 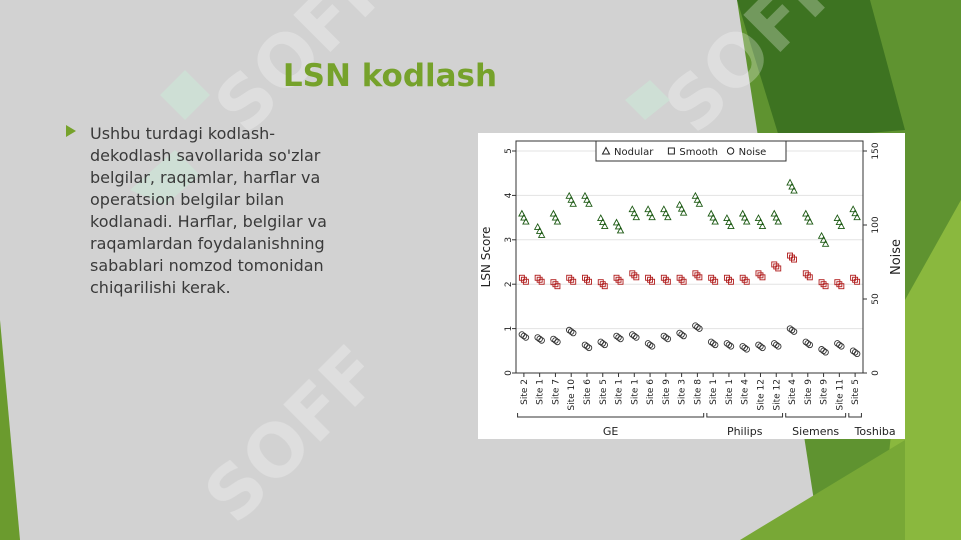 What do you see at coordinates (876, 150) in the screenshot?
I see `y2-tick-label: 150` at bounding box center [876, 150].